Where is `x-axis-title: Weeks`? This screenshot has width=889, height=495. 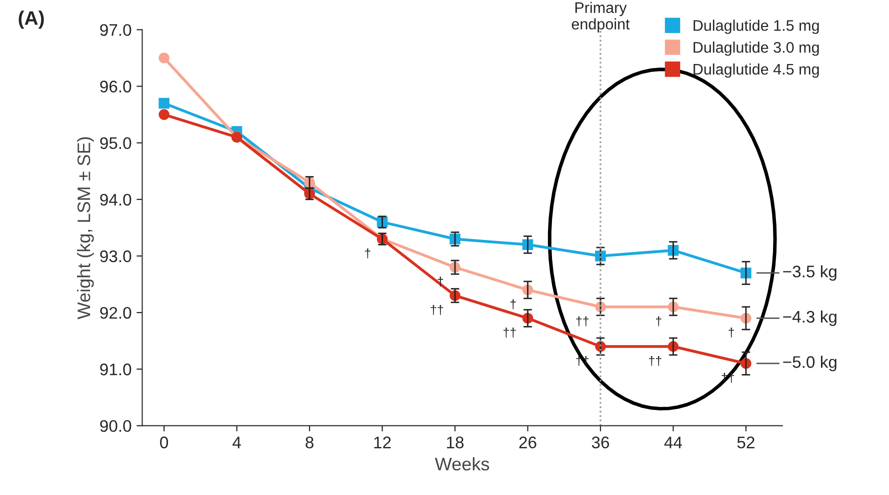 x-axis-title: Weeks is located at coordinates (462, 463).